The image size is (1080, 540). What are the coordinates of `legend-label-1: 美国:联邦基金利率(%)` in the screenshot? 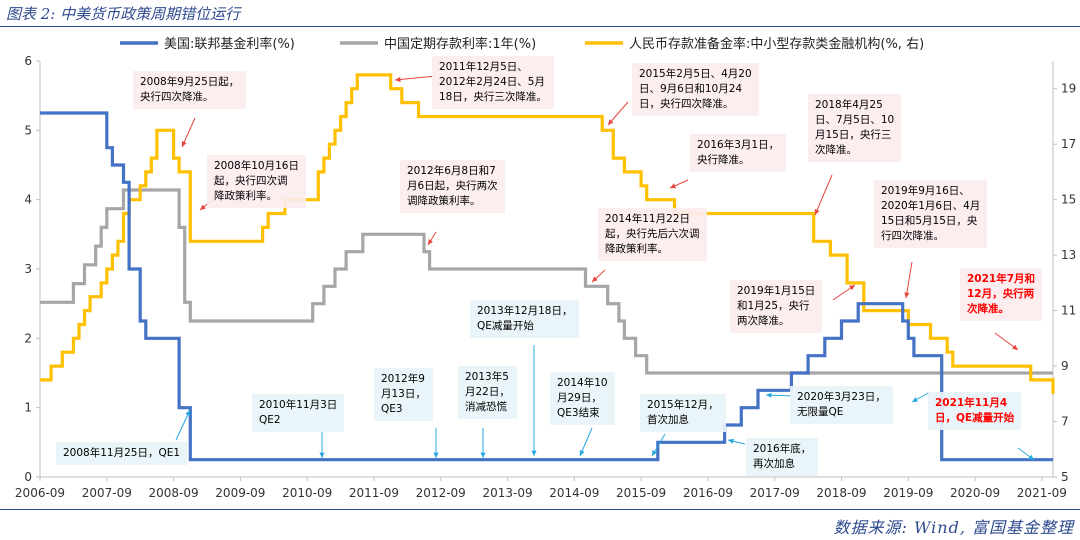 It's located at (229, 44).